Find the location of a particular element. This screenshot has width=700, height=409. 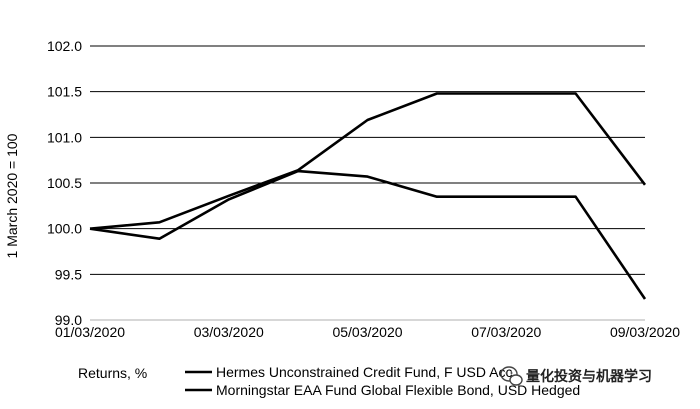

y-tick-label: 99.5 is located at coordinates (68, 274).